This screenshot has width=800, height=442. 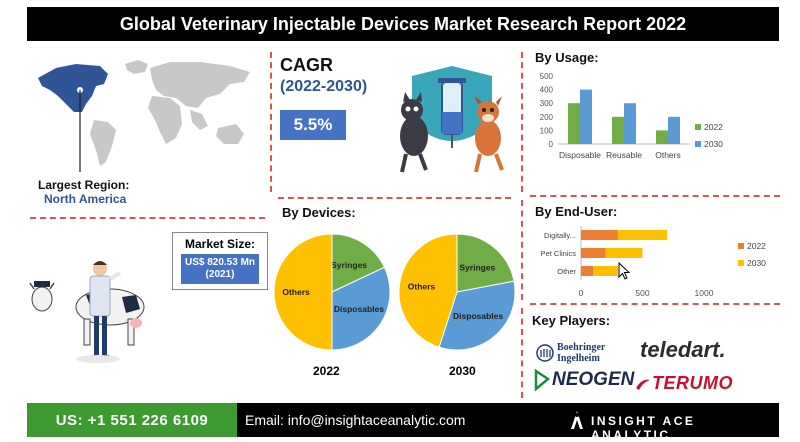 I want to click on usage-category-label: Reusable, so click(x=624, y=155).